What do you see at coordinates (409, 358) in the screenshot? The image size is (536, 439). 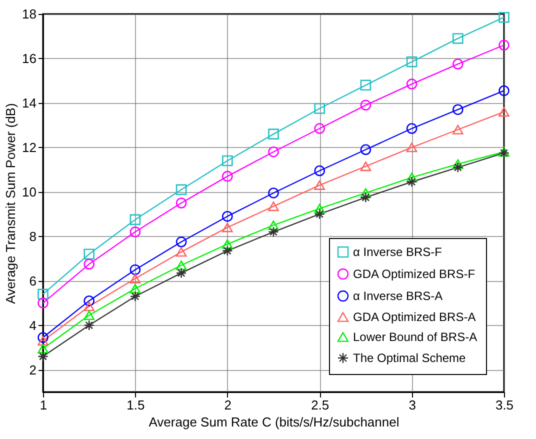 I see `legend-label: The Optimal Scheme` at bounding box center [409, 358].